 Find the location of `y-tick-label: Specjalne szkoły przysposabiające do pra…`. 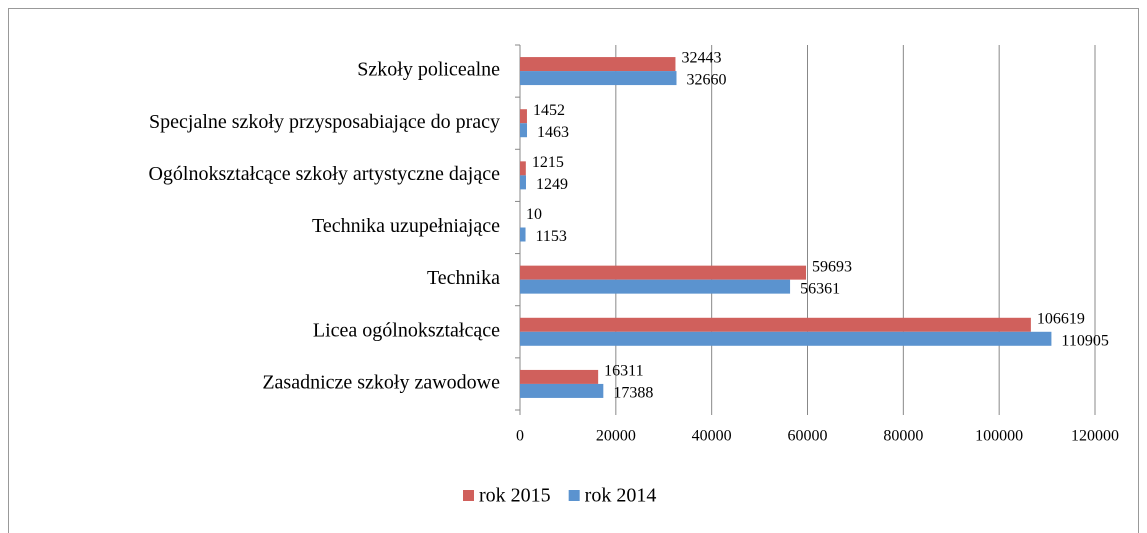

y-tick-label: Specjalne szkoły przysposabiające do pra… is located at coordinates (324, 122).